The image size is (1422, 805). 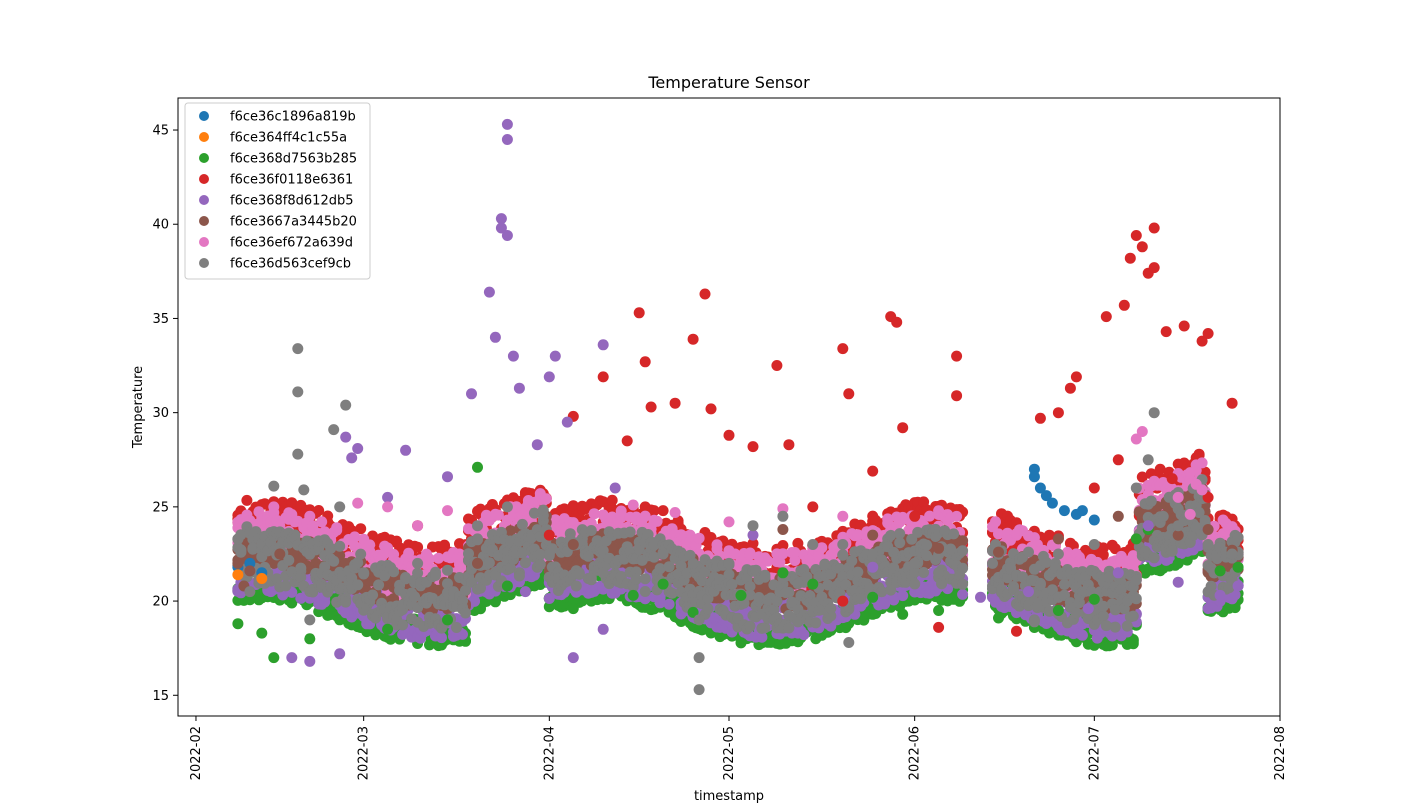 What do you see at coordinates (728, 82) in the screenshot?
I see `chart-title: Temperature Sensor` at bounding box center [728, 82].